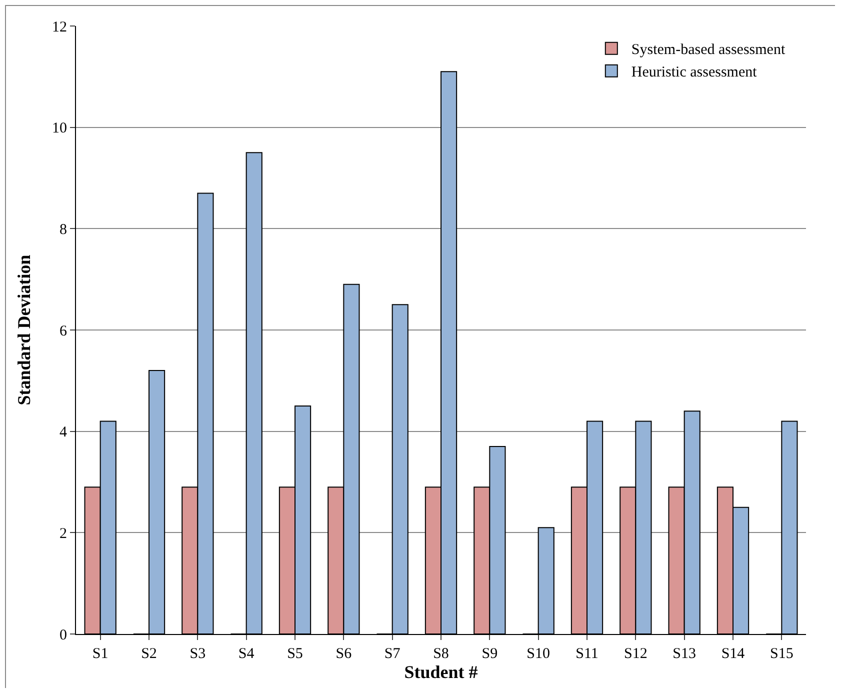 The image size is (842, 695). I want to click on x-tick-label: S4, so click(246, 654).